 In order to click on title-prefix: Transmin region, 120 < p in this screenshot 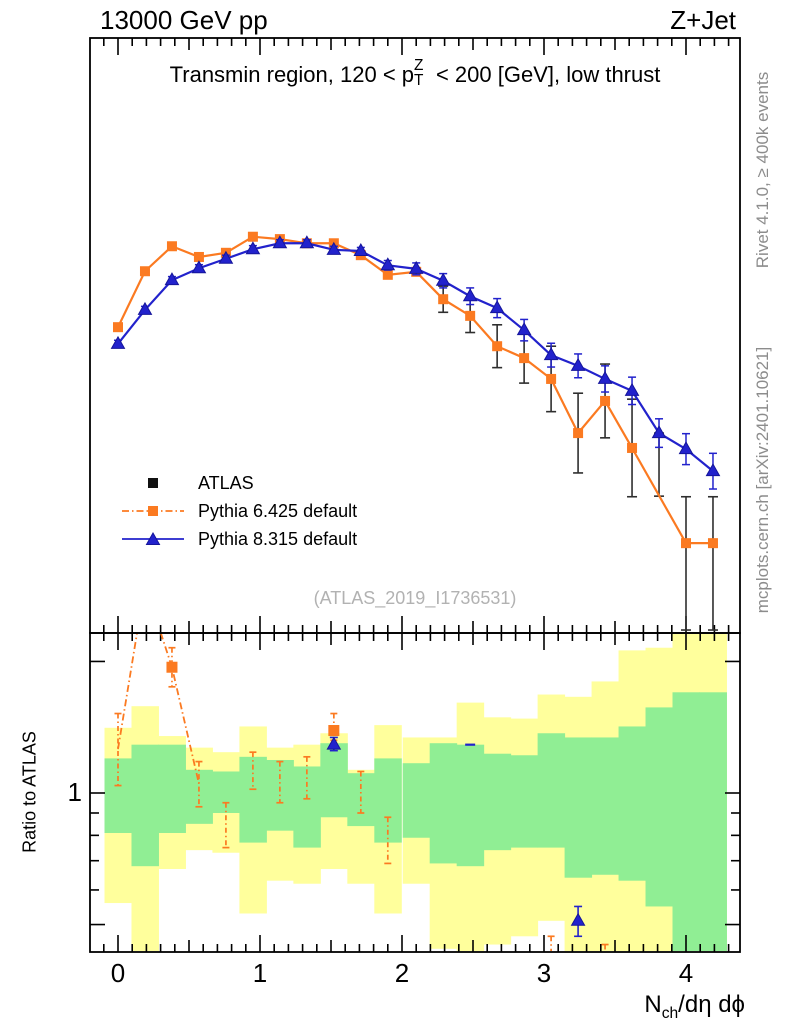, I will do `click(292, 74)`.